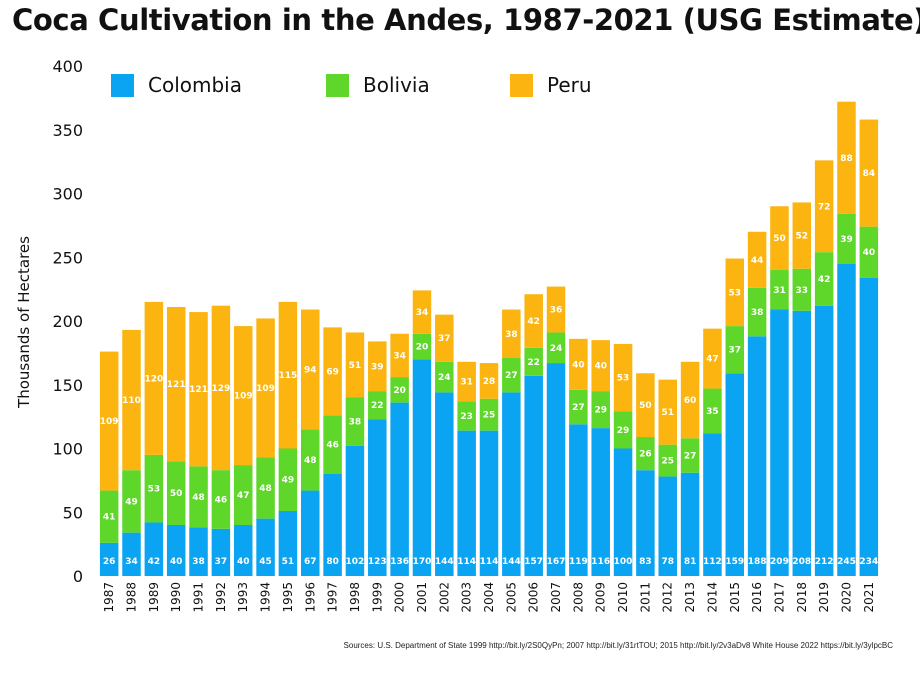  I want to click on x-tick-label: 2005, so click(511, 597).